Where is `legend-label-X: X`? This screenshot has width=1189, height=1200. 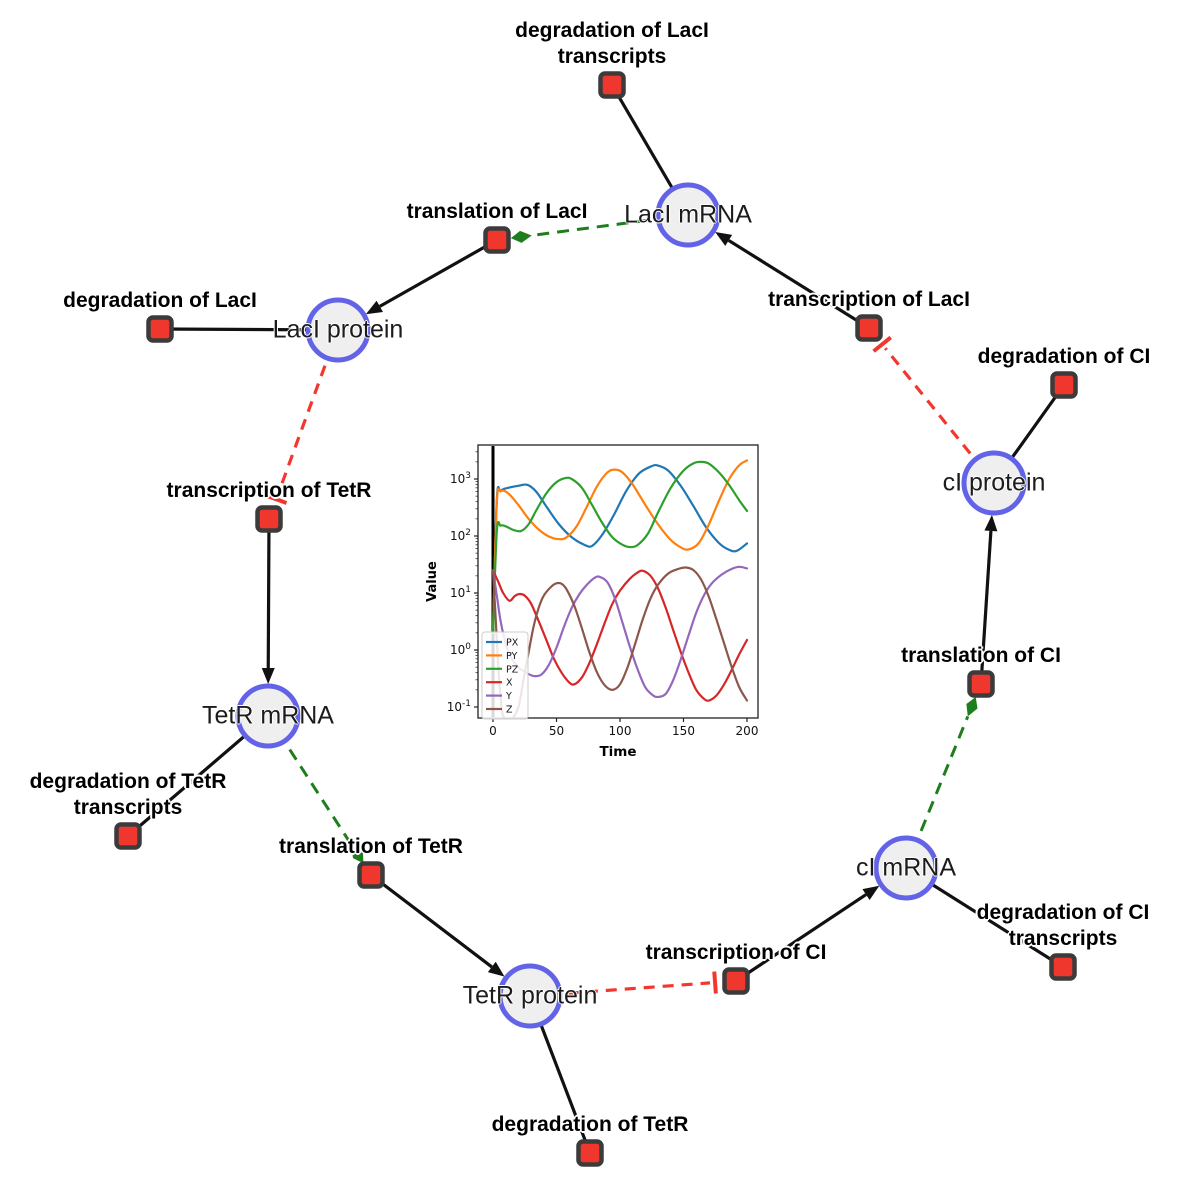 legend-label-X: X is located at coordinates (509, 683).